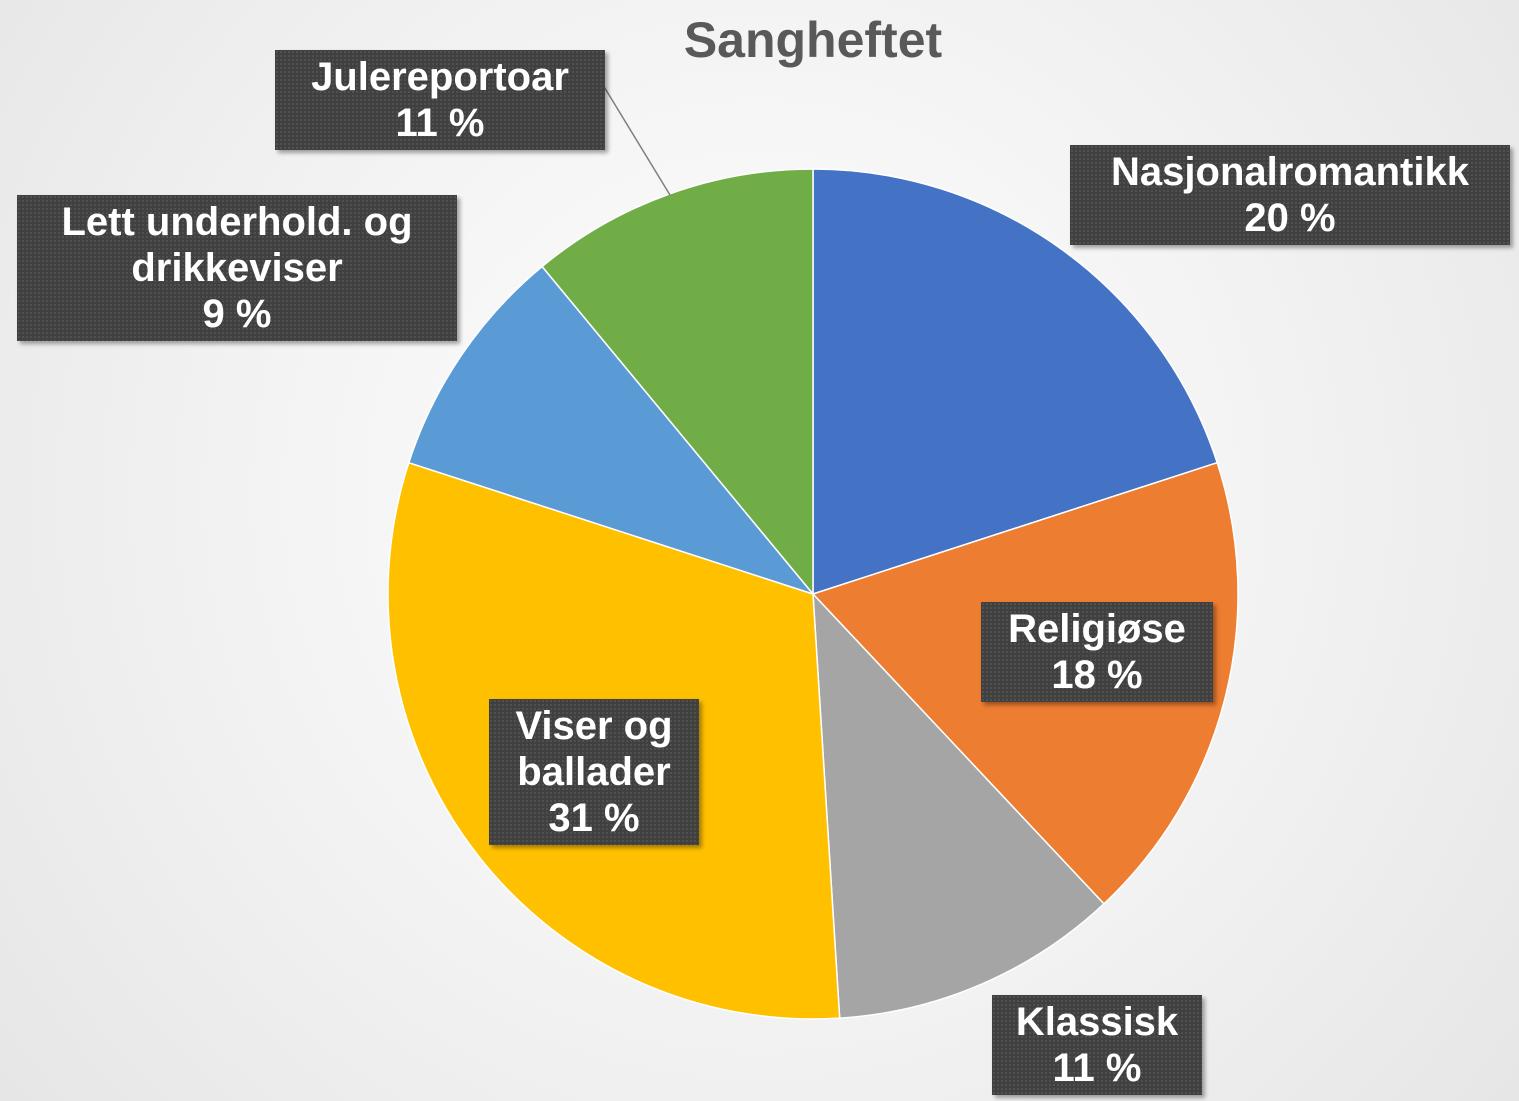  Describe the element at coordinates (1097, 1045) in the screenshot. I see `data-label: Klassisk 11 %` at that location.